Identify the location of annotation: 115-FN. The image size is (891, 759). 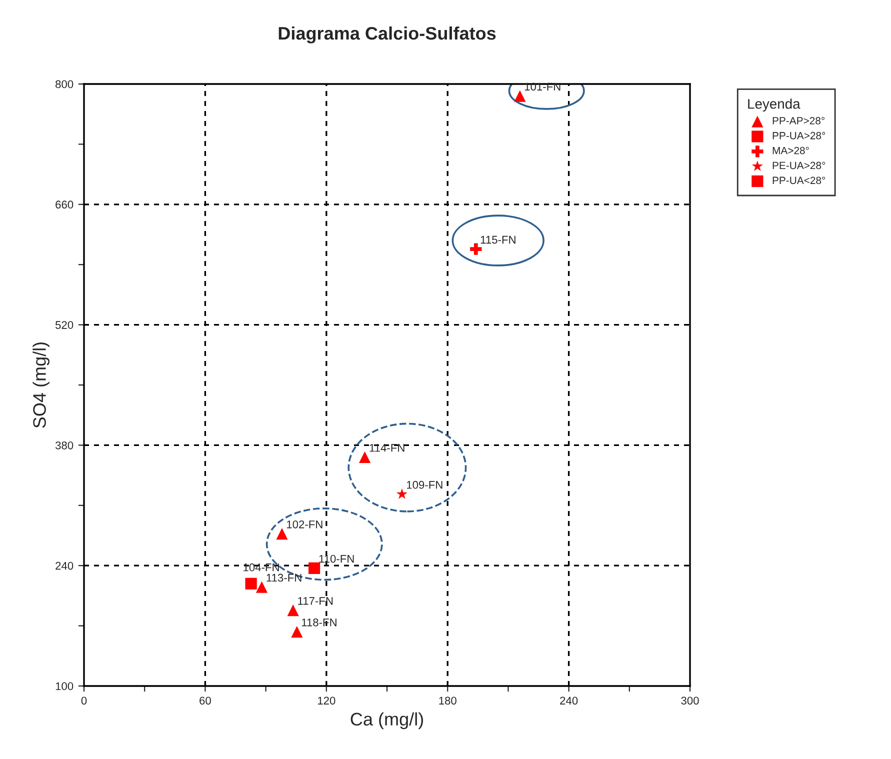
(498, 240).